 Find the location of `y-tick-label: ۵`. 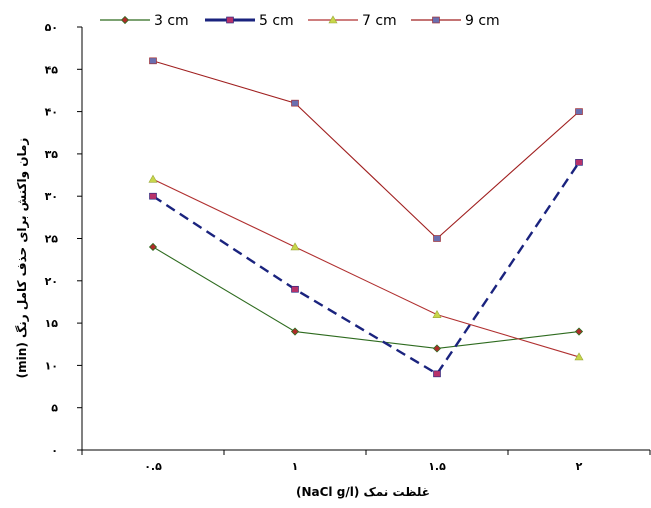

y-tick-label: ۵ is located at coordinates (54, 408).